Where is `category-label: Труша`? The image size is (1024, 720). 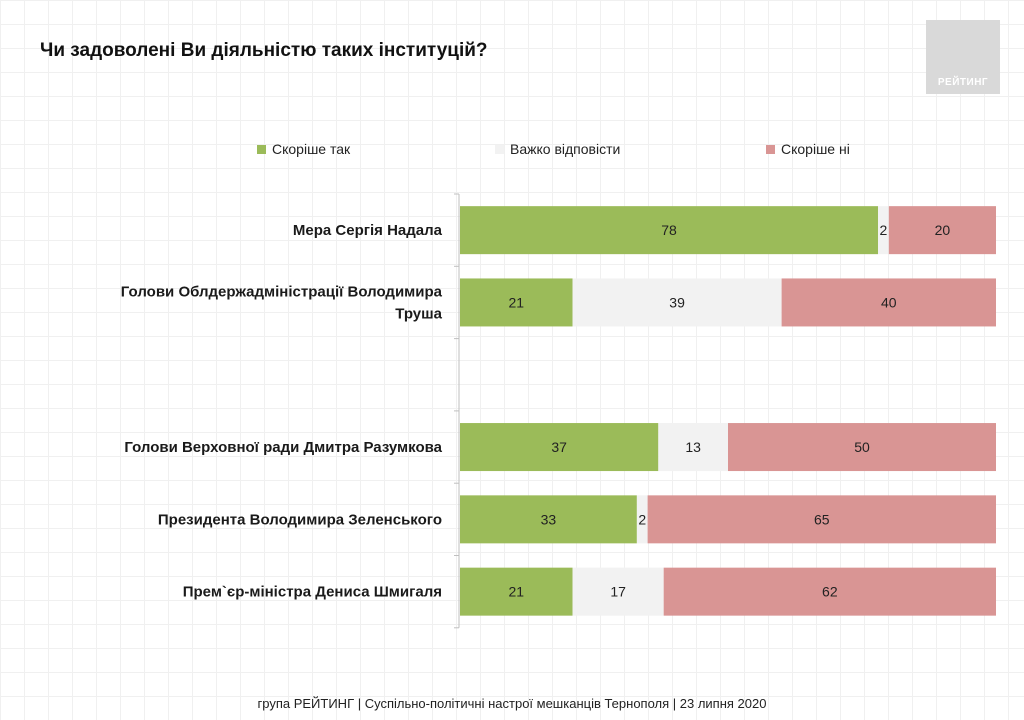 category-label: Труша is located at coordinates (418, 313).